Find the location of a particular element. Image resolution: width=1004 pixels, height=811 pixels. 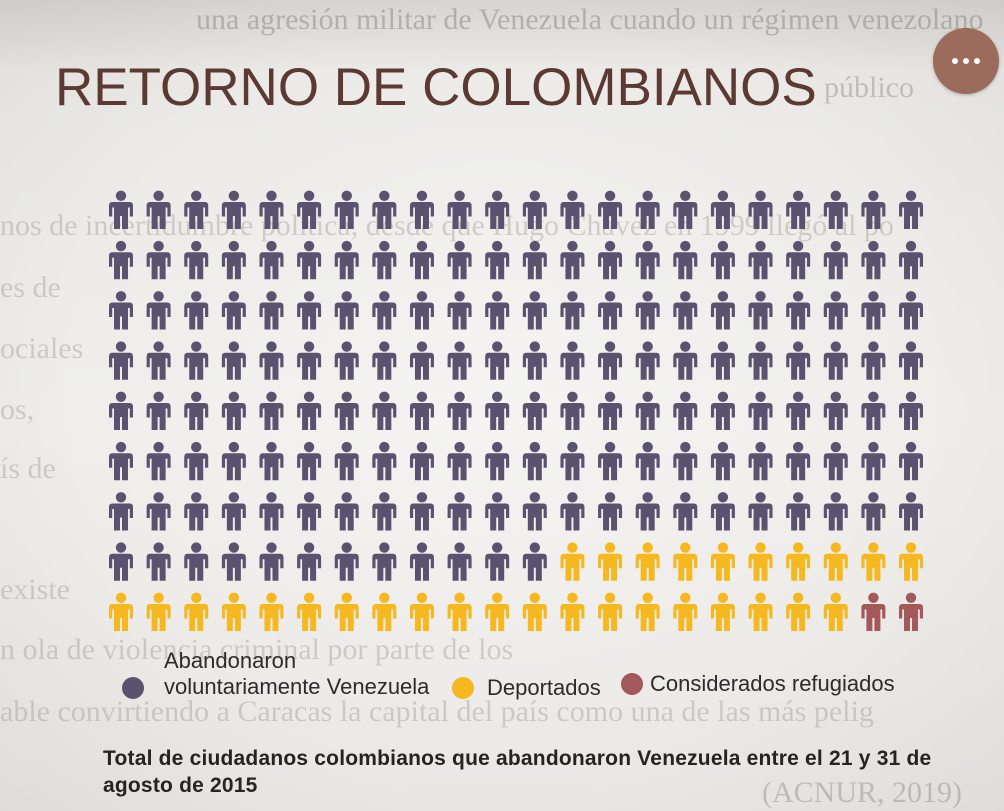

more-options-button is located at coordinates (966, 61).